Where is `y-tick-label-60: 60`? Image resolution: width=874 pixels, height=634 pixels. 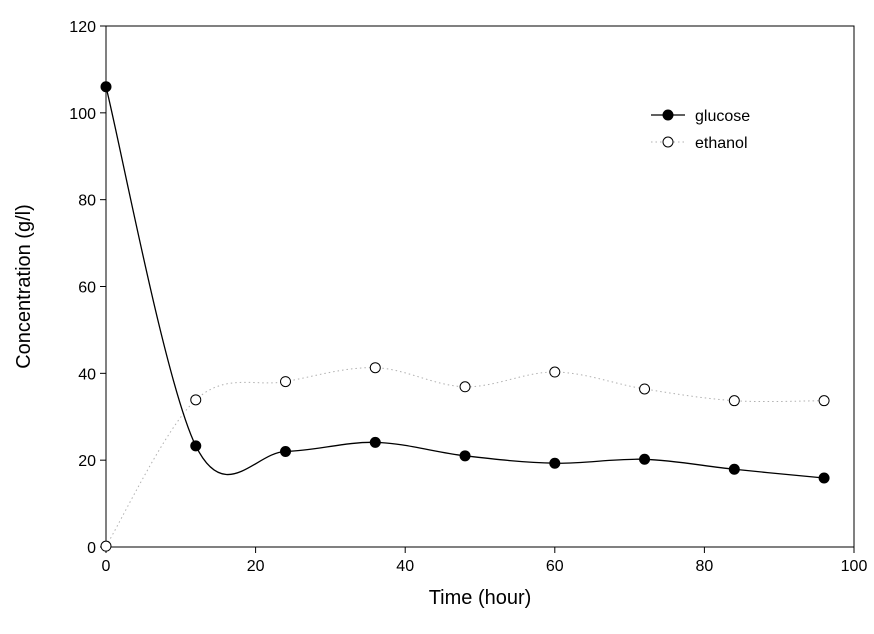
y-tick-label-60: 60 is located at coordinates (87, 288).